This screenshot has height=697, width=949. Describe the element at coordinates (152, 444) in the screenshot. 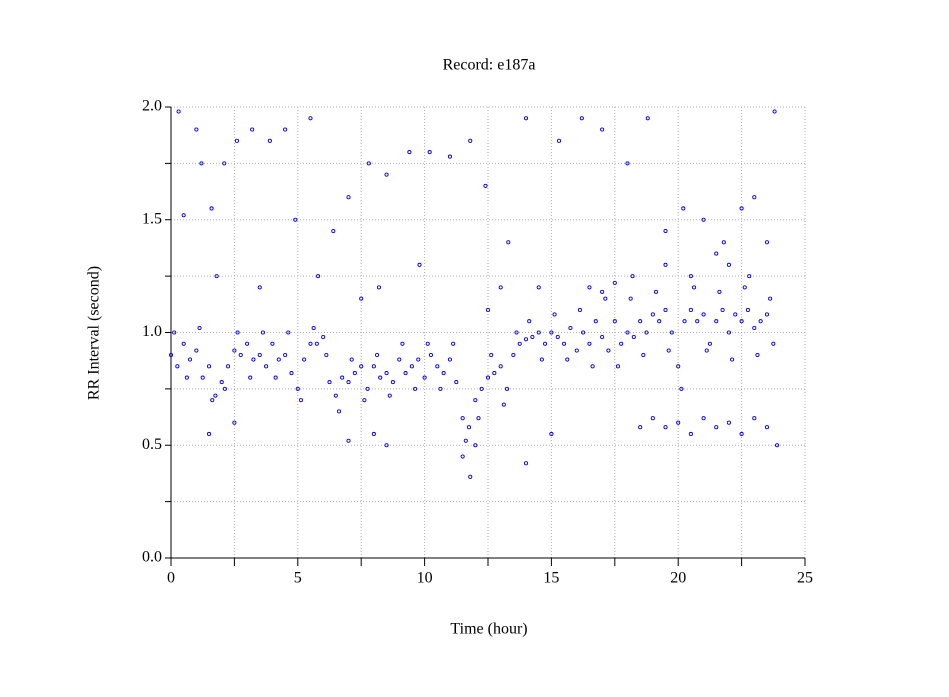

I see `y-tick-label: 0.5` at that location.